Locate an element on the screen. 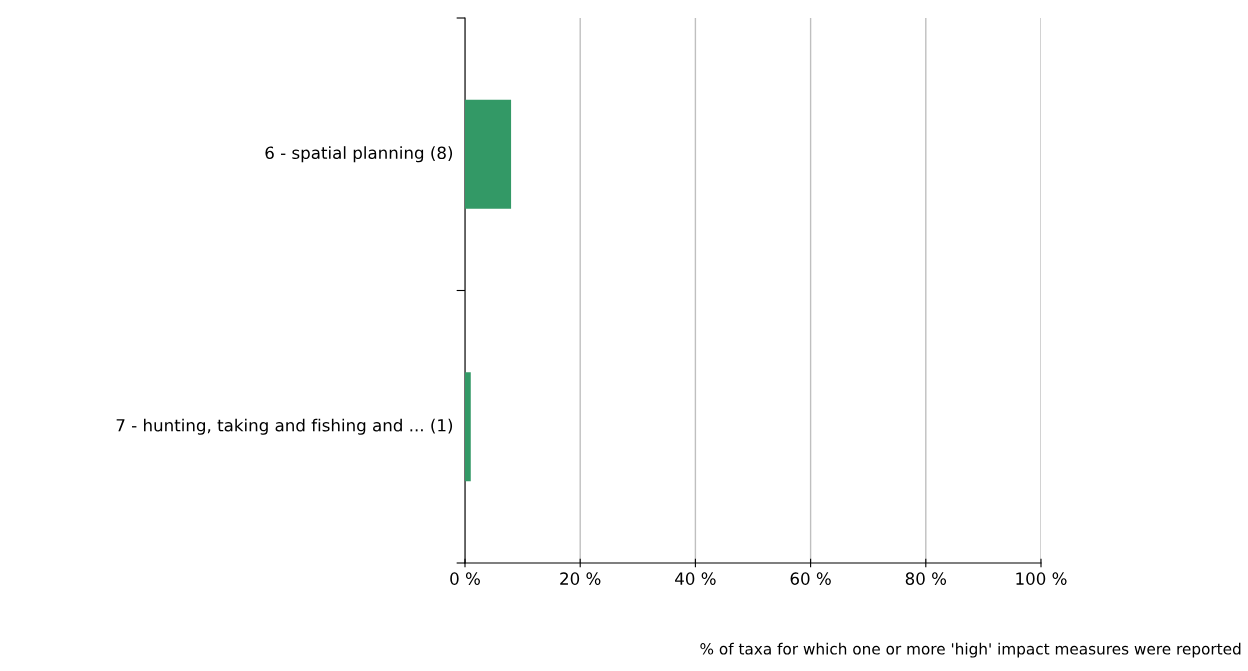 Image resolution: width=1248 pixels, height=671 pixels. x-tick-label: 0 % is located at coordinates (465, 578).